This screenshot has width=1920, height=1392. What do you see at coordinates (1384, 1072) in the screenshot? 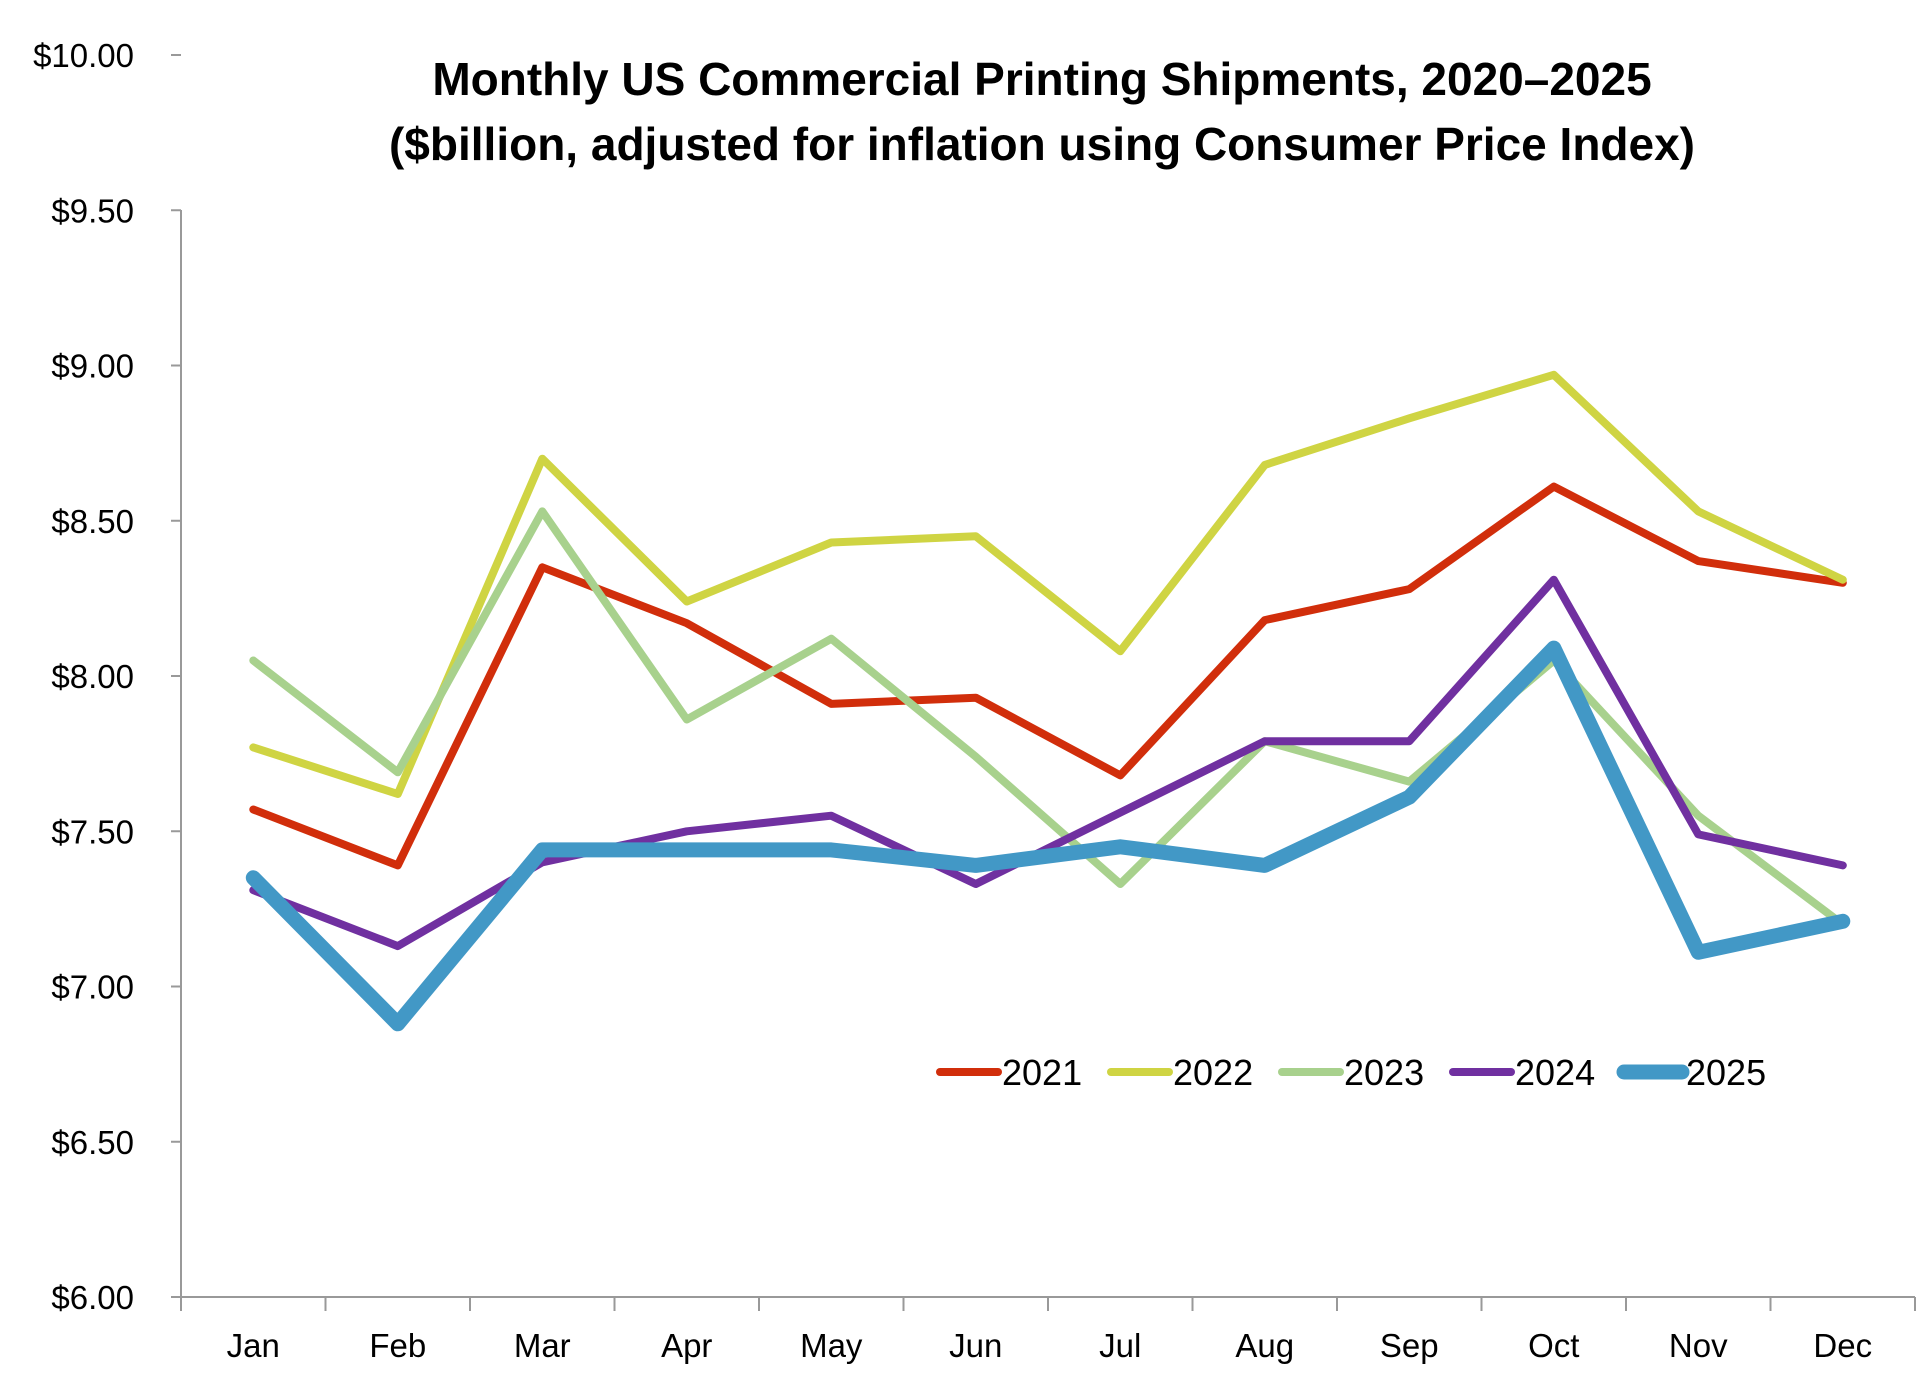
I see `legend-label-2023: 2023` at bounding box center [1384, 1072].